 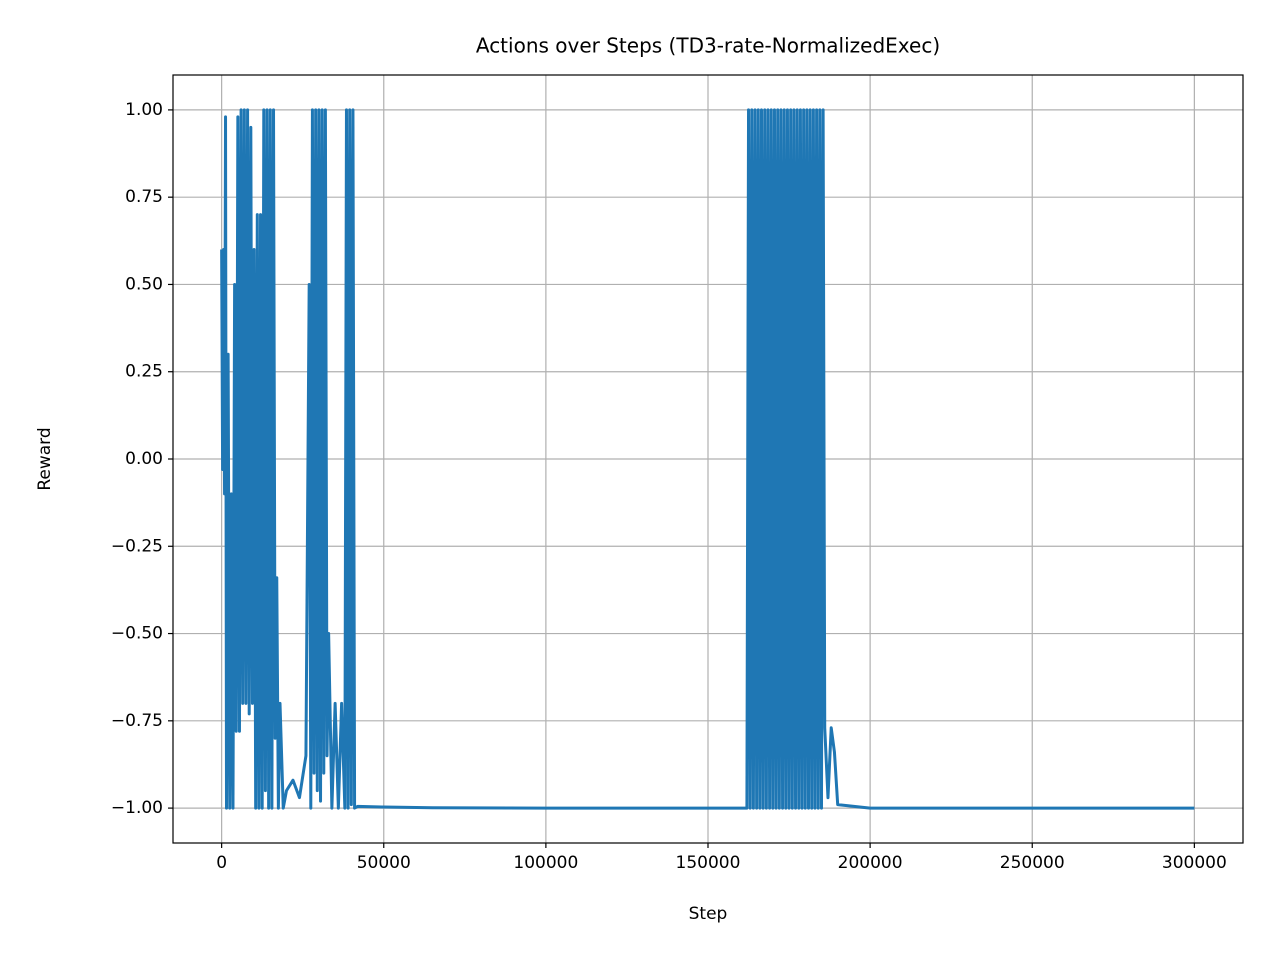 I want to click on x-tick-label: 50000, so click(x=384, y=863).